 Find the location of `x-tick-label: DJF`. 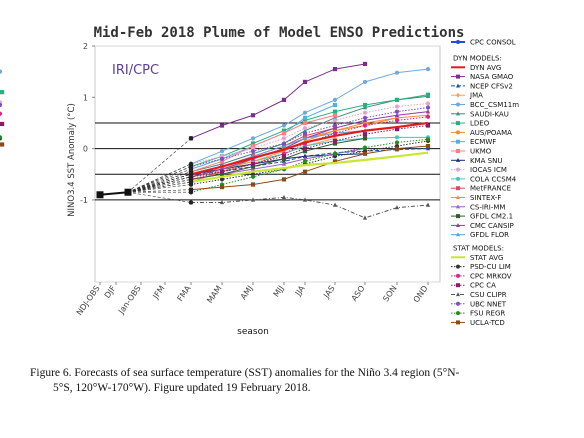

x-tick-label: DJF is located at coordinates (110, 292).